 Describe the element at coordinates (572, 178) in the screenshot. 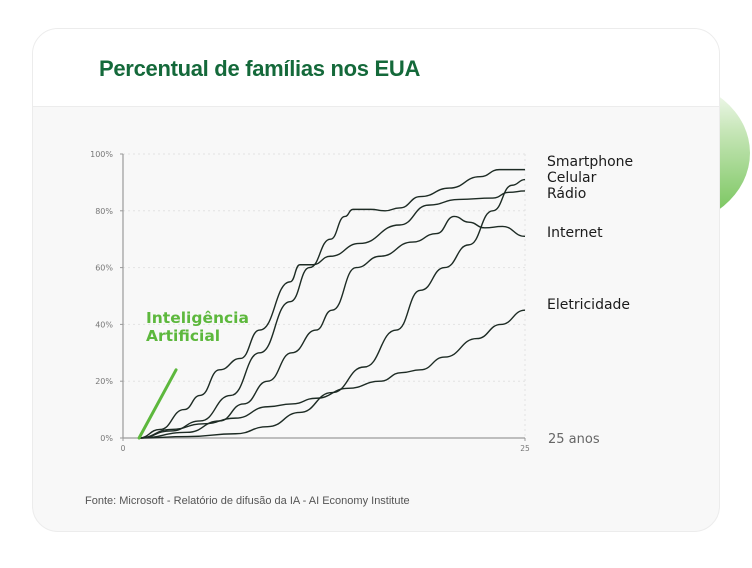

I see `series-label-celular: Celular` at that location.